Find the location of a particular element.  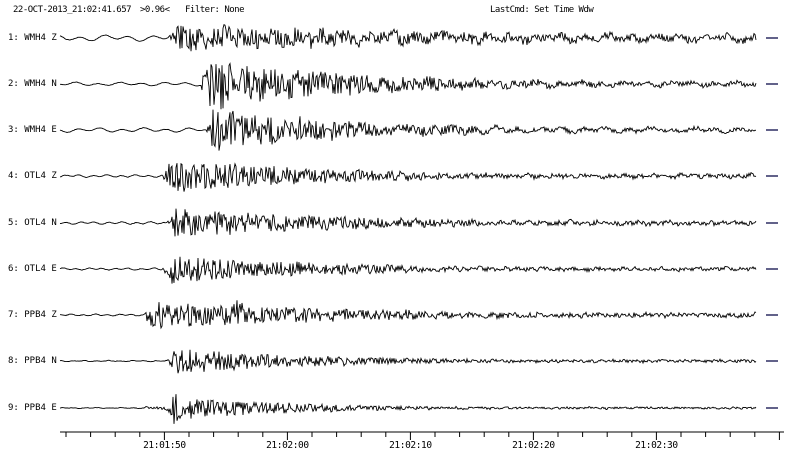

axis-tick-label: 21:02:30 is located at coordinates (656, 445).